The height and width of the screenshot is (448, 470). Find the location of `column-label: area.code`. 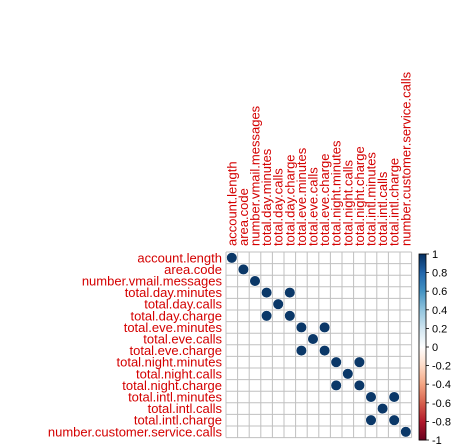

column-label: area.code is located at coordinates (243, 217).